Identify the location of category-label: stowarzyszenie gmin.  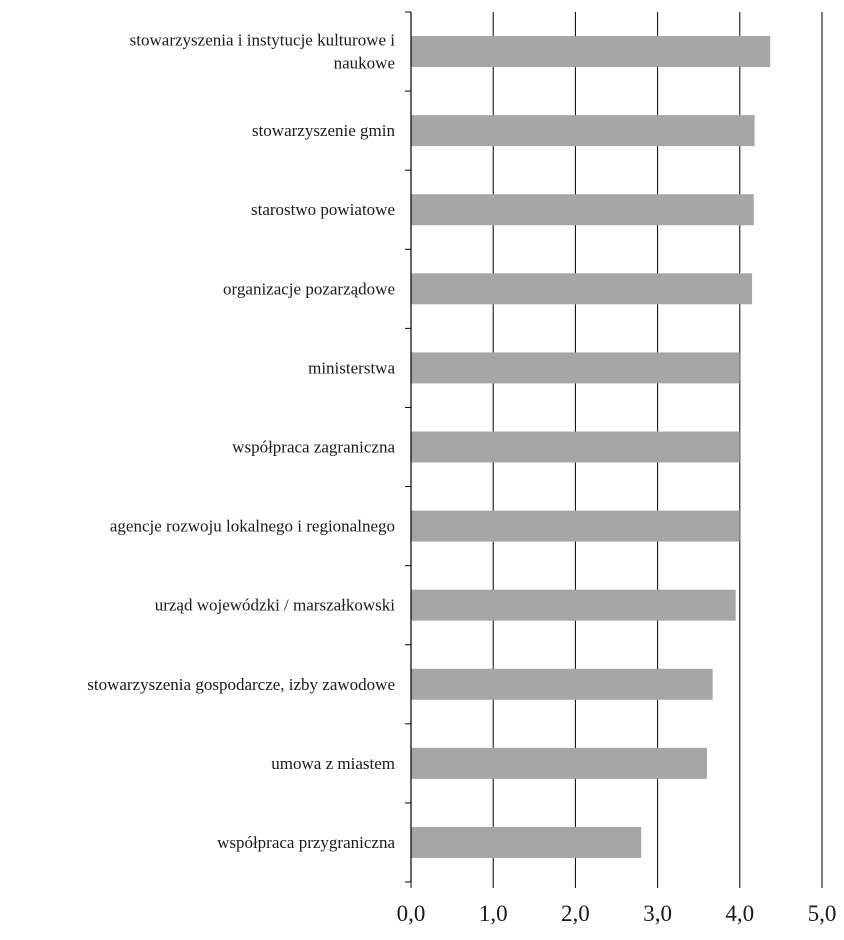
(324, 130).